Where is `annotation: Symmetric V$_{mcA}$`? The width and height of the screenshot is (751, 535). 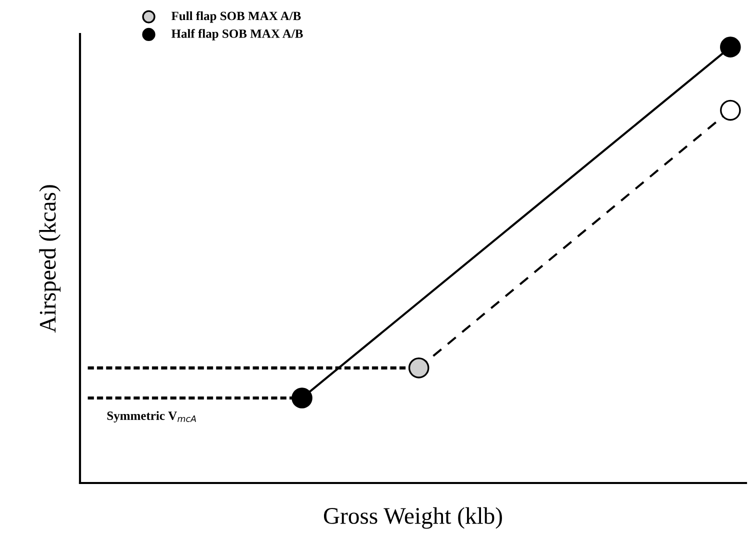
annotation: Symmetric V$_{mcA}$ is located at coordinates (151, 417).